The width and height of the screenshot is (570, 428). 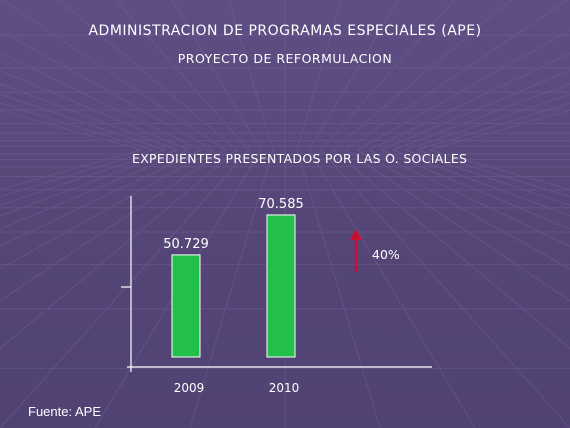 What do you see at coordinates (356, 250) in the screenshot?
I see `up-arrow-icon` at bounding box center [356, 250].